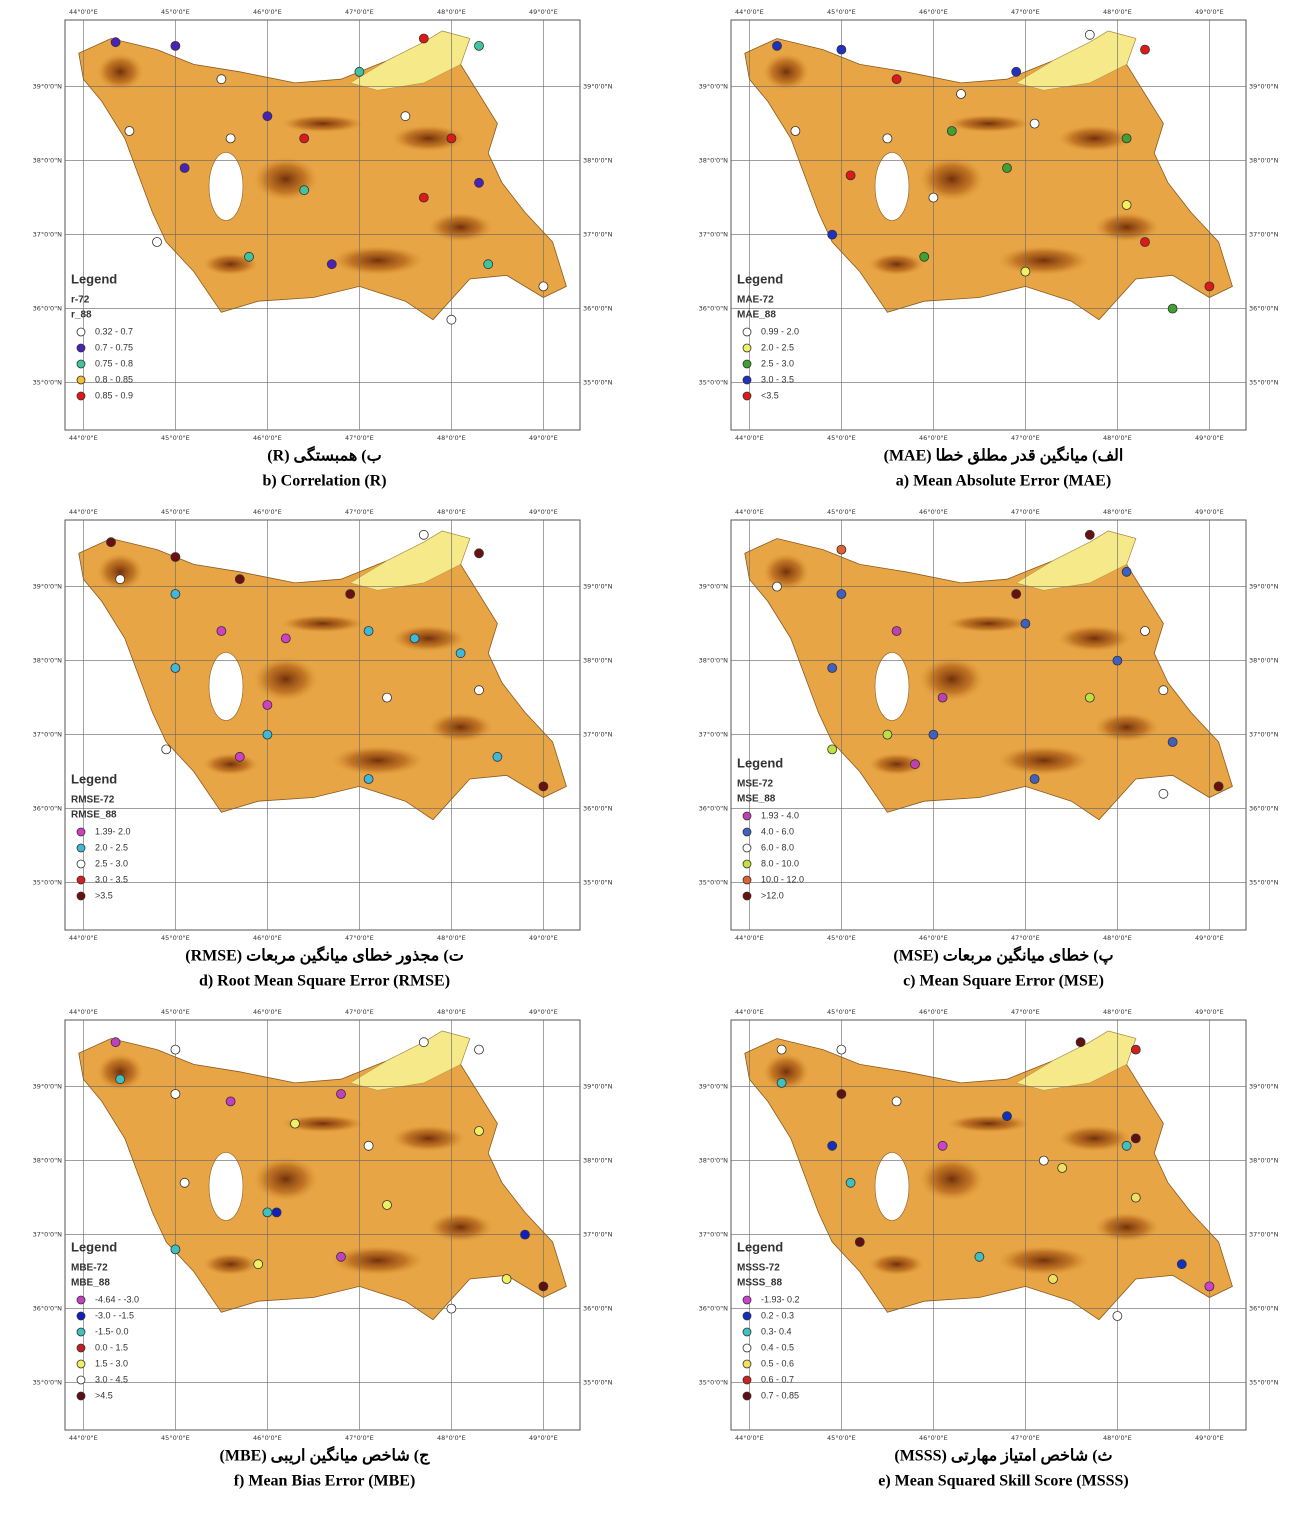 Image resolution: width=1298 pixels, height=1514 pixels. Describe the element at coordinates (89, 1268) in the screenshot. I see `legend-layer: MBE-72` at that location.